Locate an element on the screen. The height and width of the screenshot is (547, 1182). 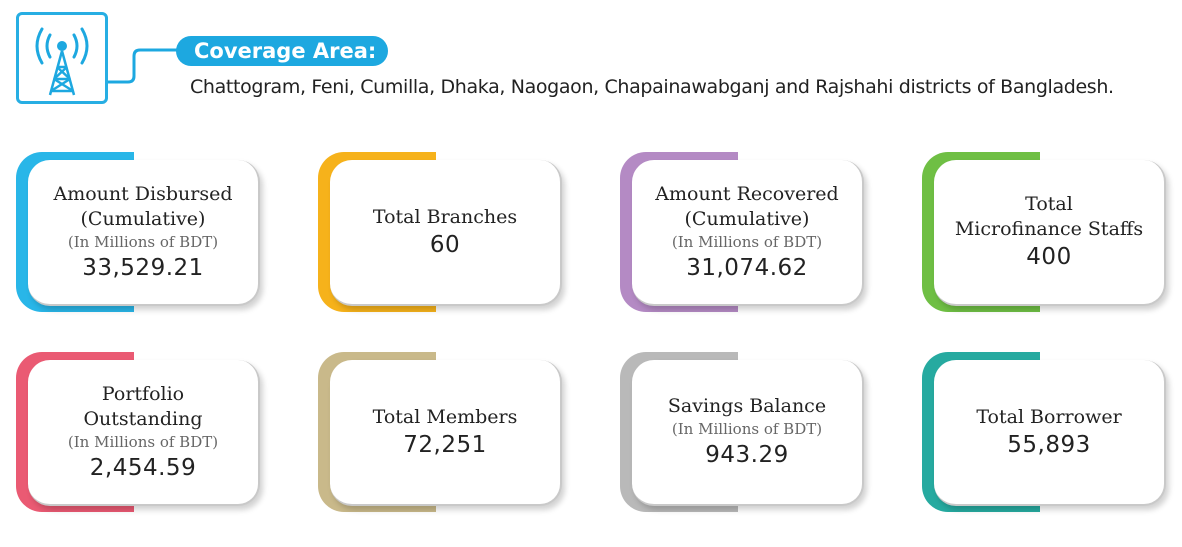
card-title-line2: Microfinance Staffs is located at coordinates (1049, 229).